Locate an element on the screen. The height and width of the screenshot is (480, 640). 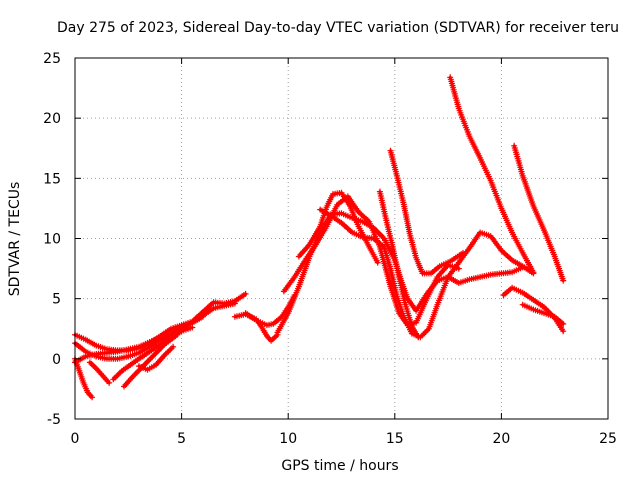
x-tick-label: 25 is located at coordinates (608, 439).